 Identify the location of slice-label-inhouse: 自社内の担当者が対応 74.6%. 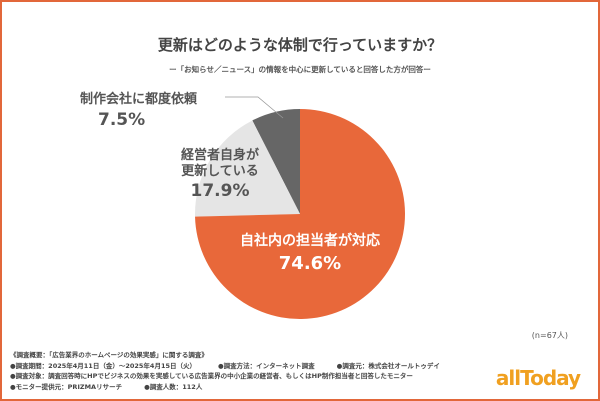
(310, 253).